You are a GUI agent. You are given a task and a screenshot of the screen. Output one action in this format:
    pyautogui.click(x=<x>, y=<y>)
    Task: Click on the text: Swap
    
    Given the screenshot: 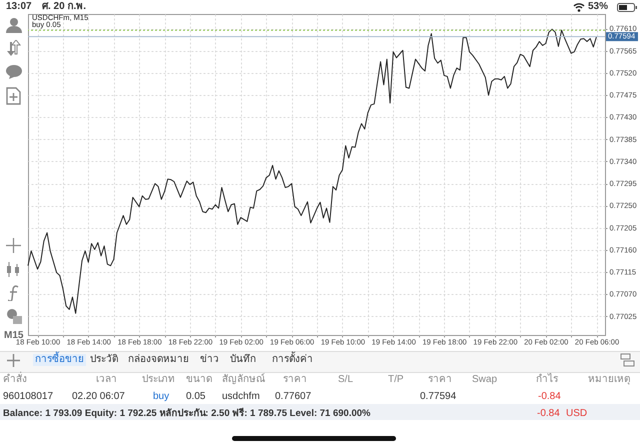 What is the action you would take?
    pyautogui.click(x=485, y=380)
    